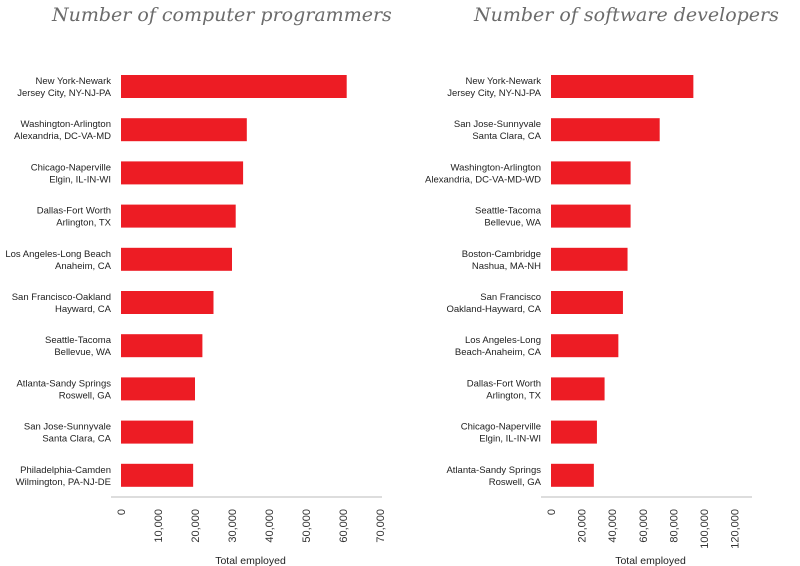  Describe the element at coordinates (381, 526) in the screenshot. I see `x-tick-label: 70,000` at that location.